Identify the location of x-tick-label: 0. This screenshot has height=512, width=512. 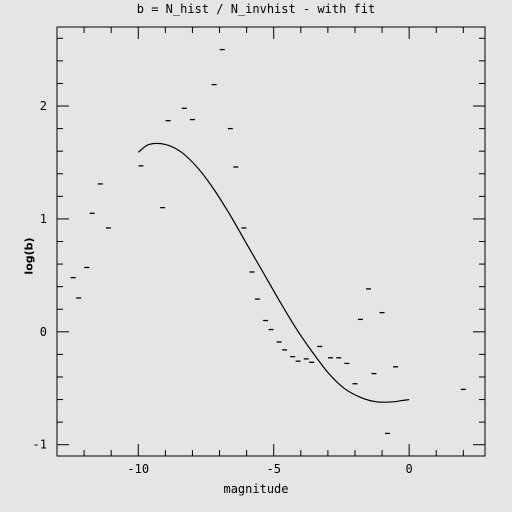
(409, 469).